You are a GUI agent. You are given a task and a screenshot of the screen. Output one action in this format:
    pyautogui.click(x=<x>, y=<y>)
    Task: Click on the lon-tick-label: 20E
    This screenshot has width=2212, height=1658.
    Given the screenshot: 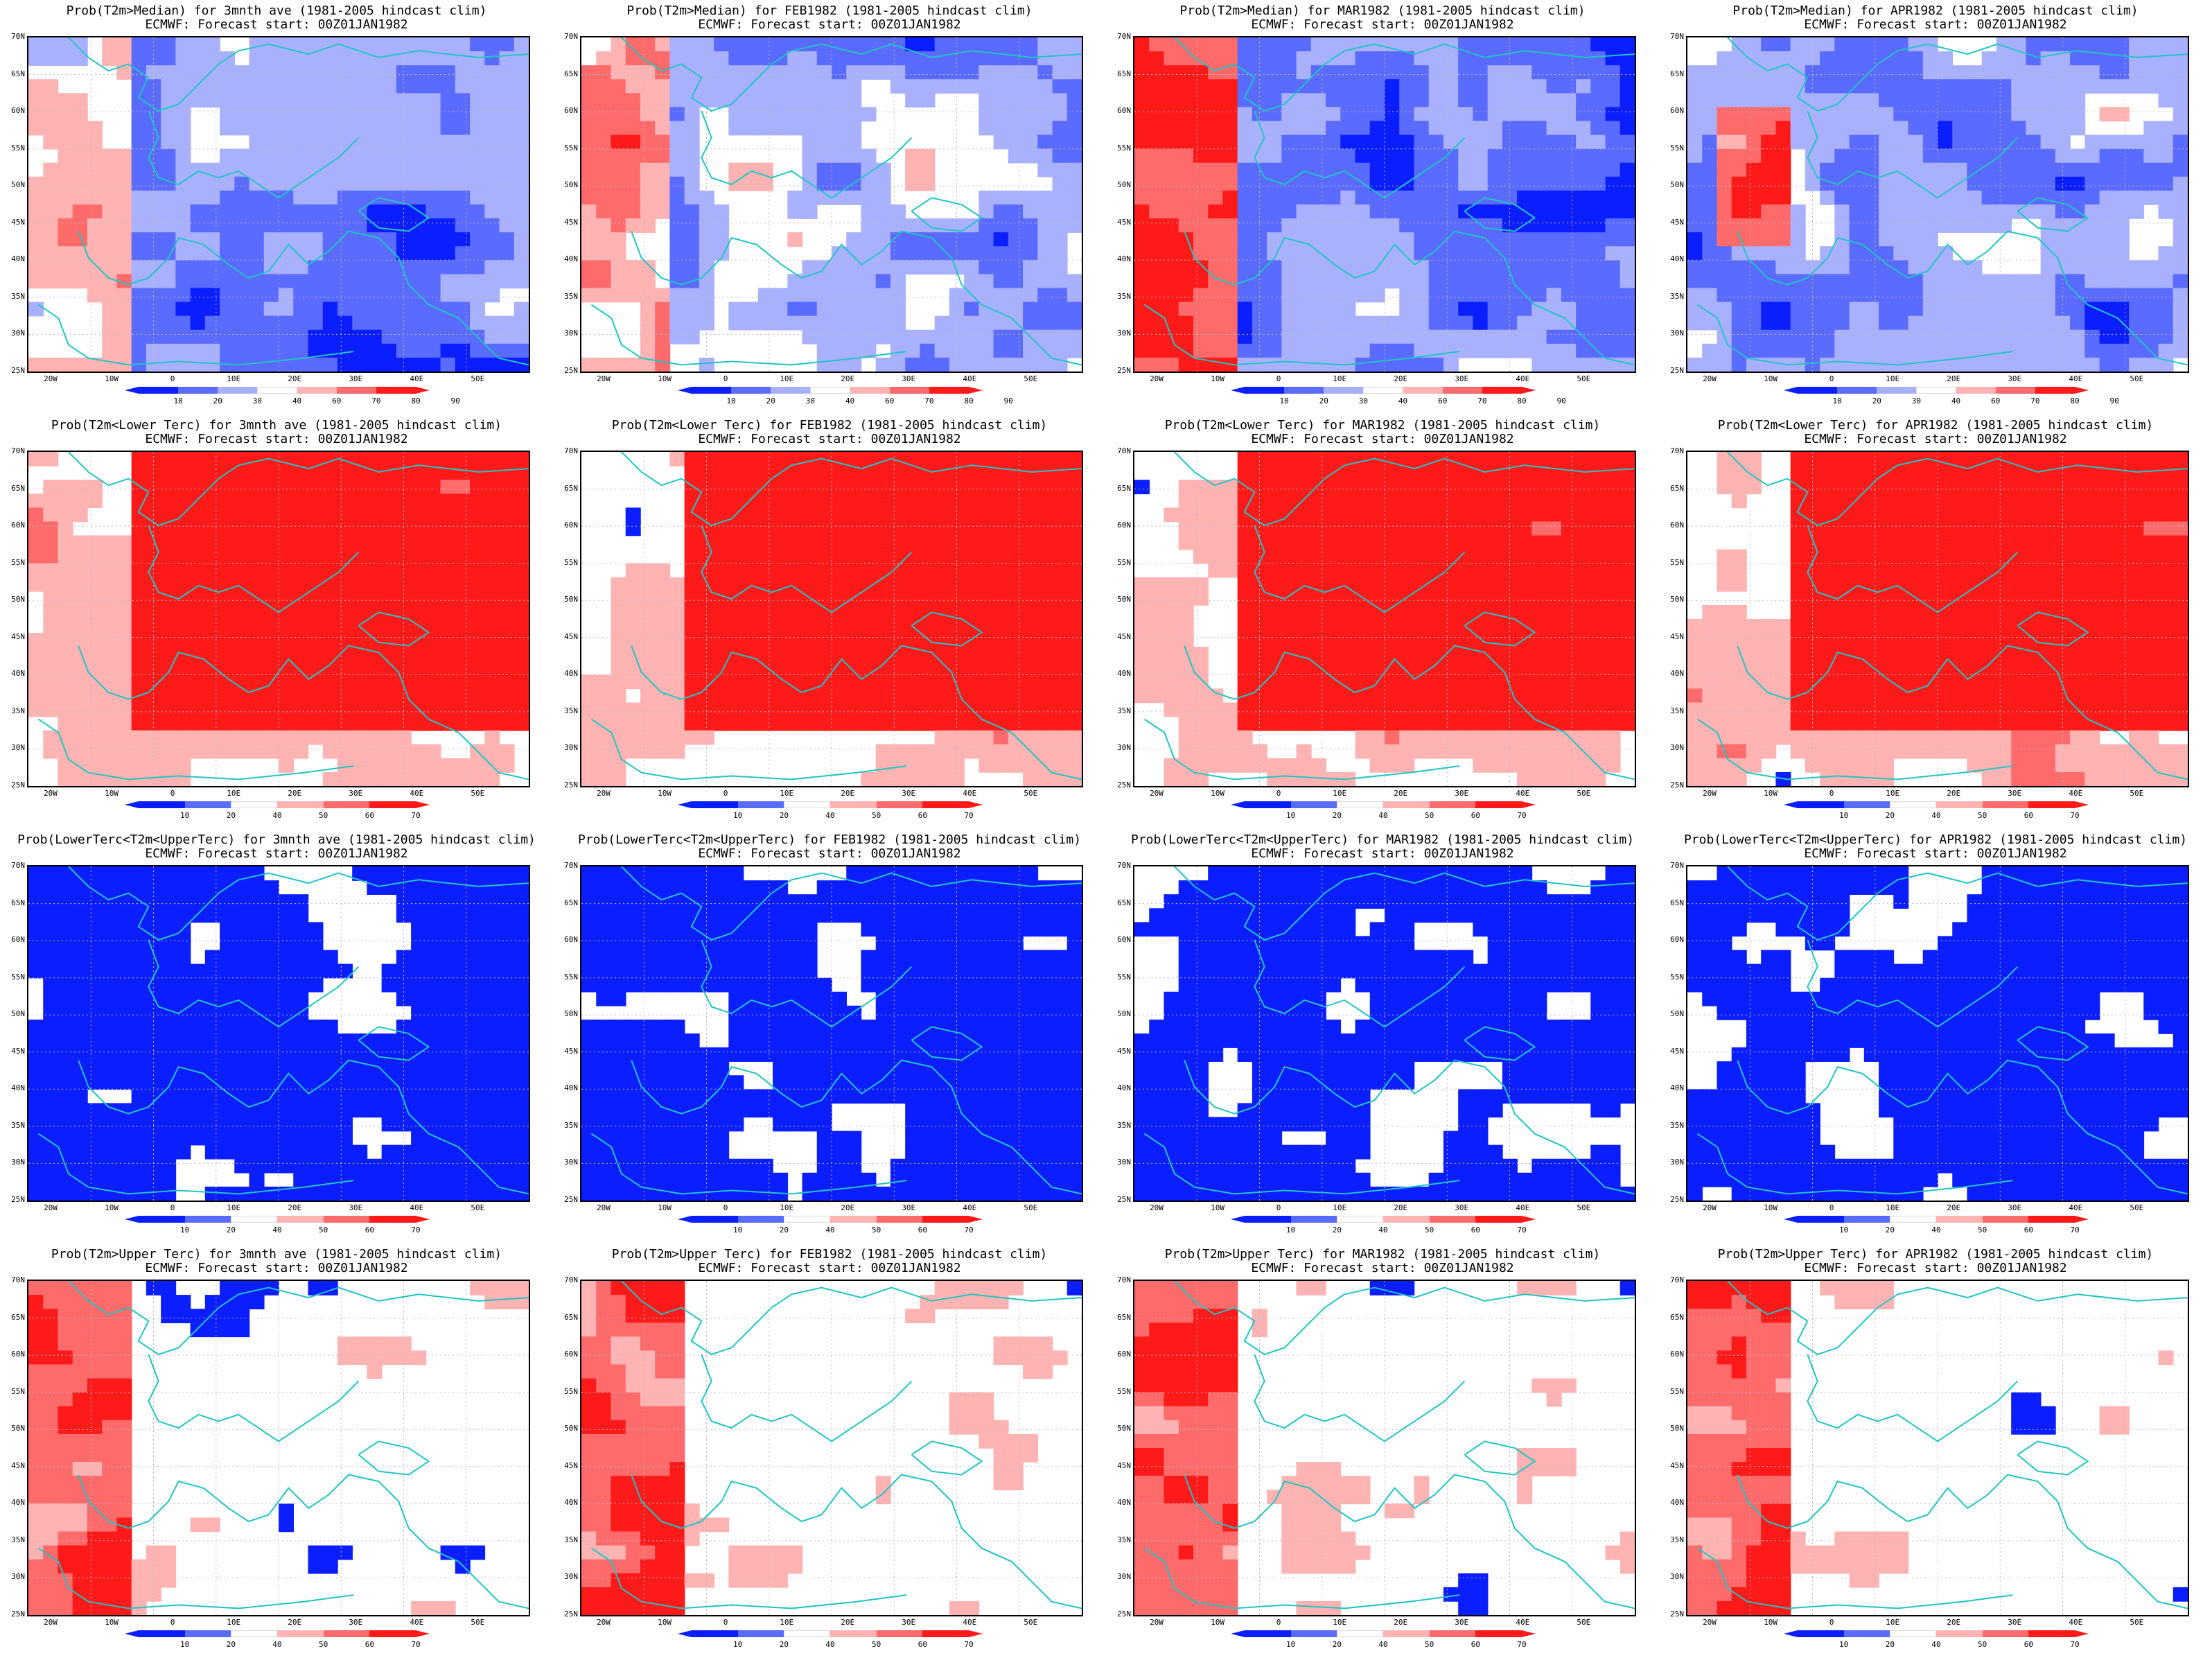 What is the action you would take?
    pyautogui.click(x=848, y=794)
    